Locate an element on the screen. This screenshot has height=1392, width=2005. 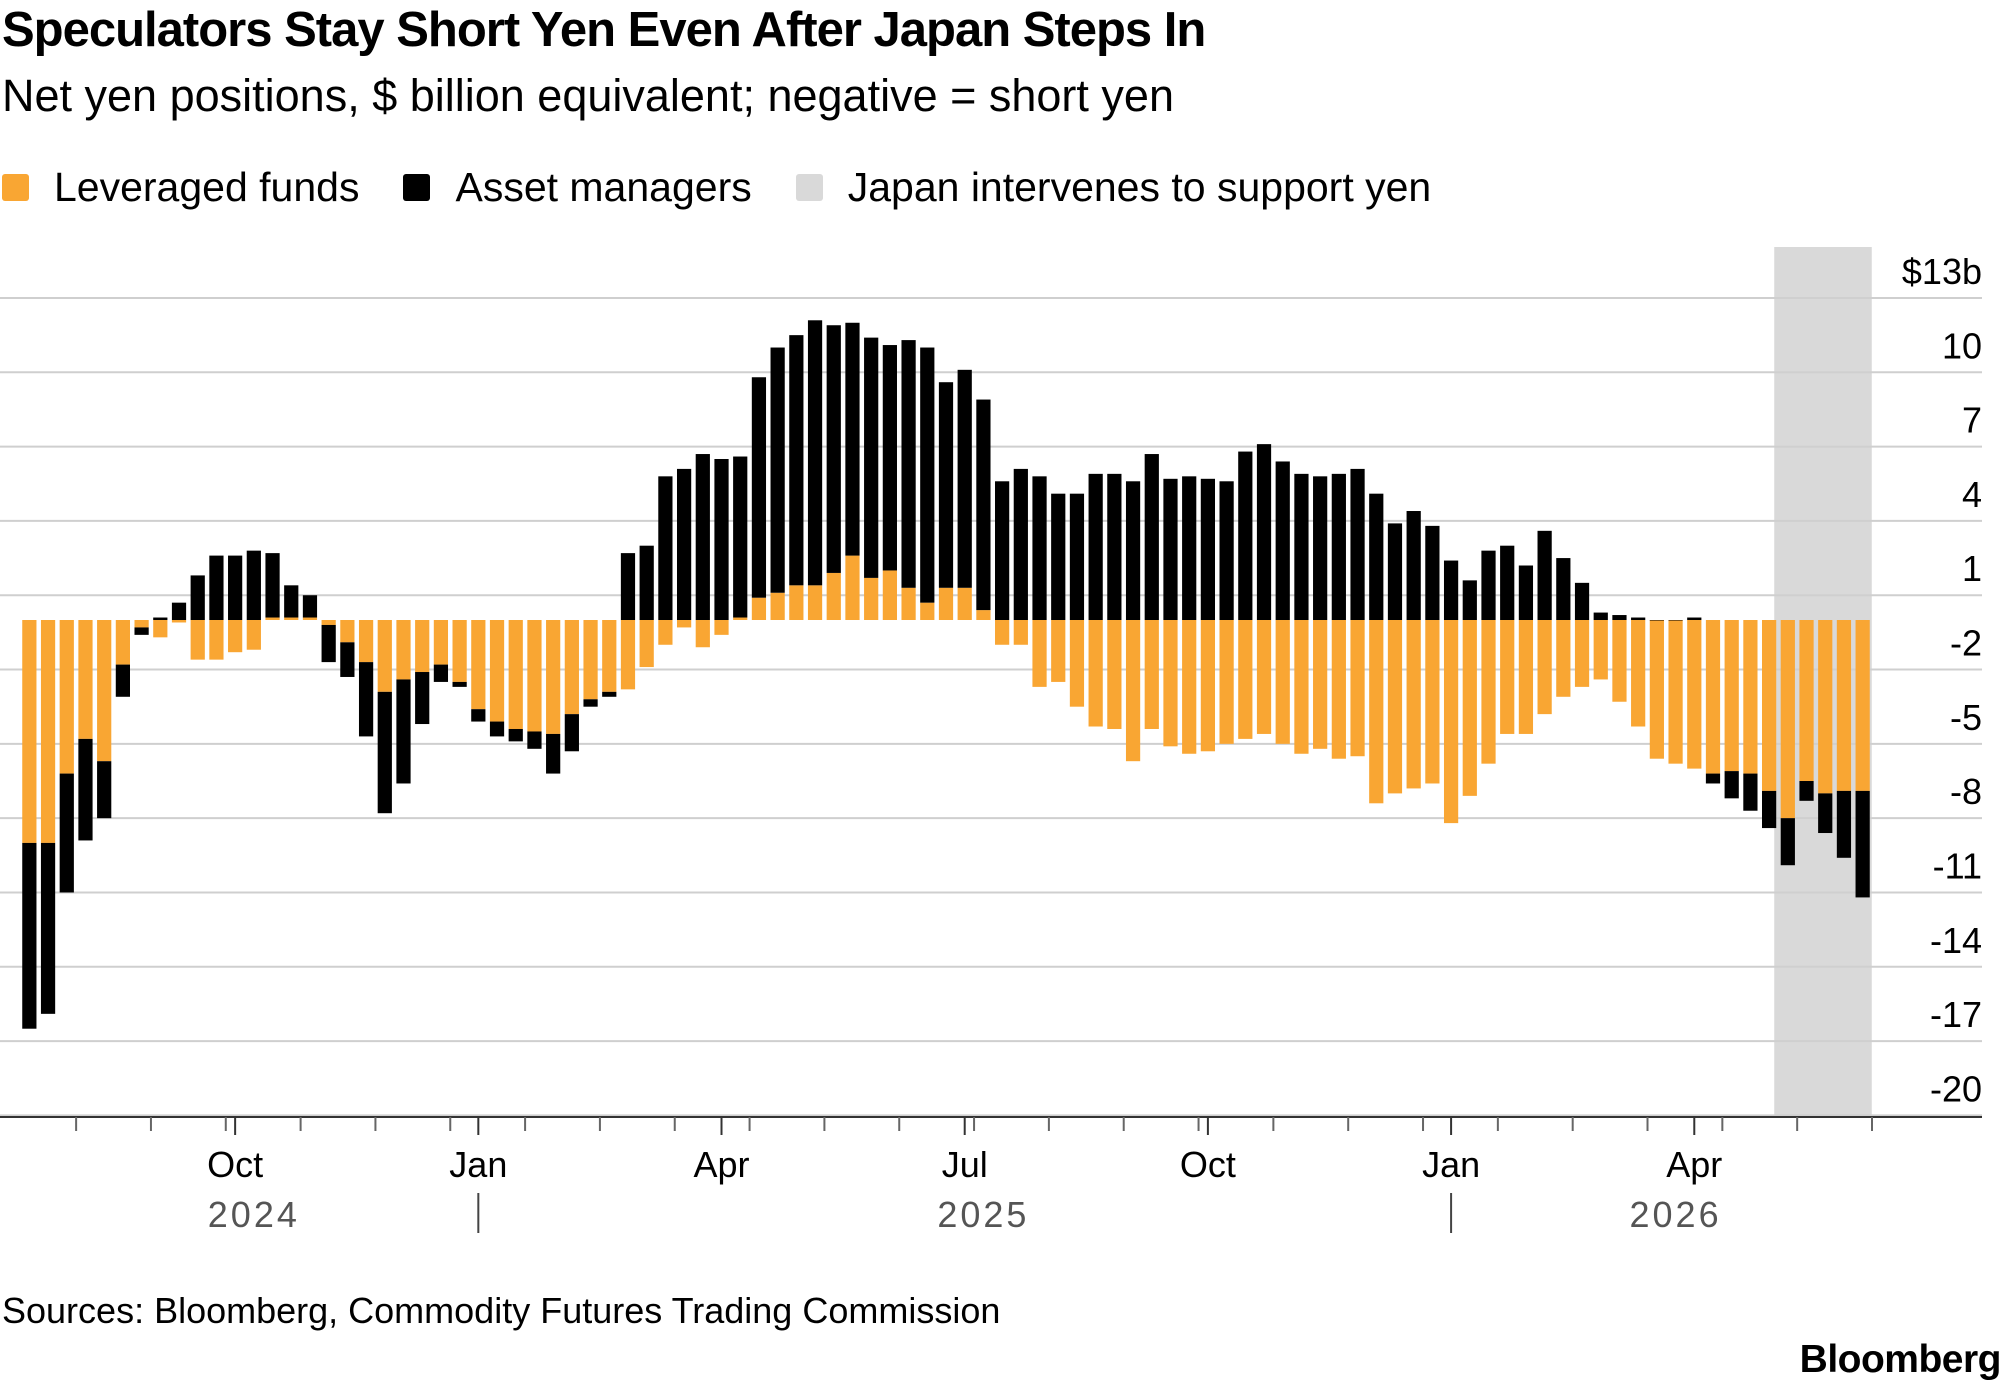
y-tick-label-9: -14 is located at coordinates (1956, 940).